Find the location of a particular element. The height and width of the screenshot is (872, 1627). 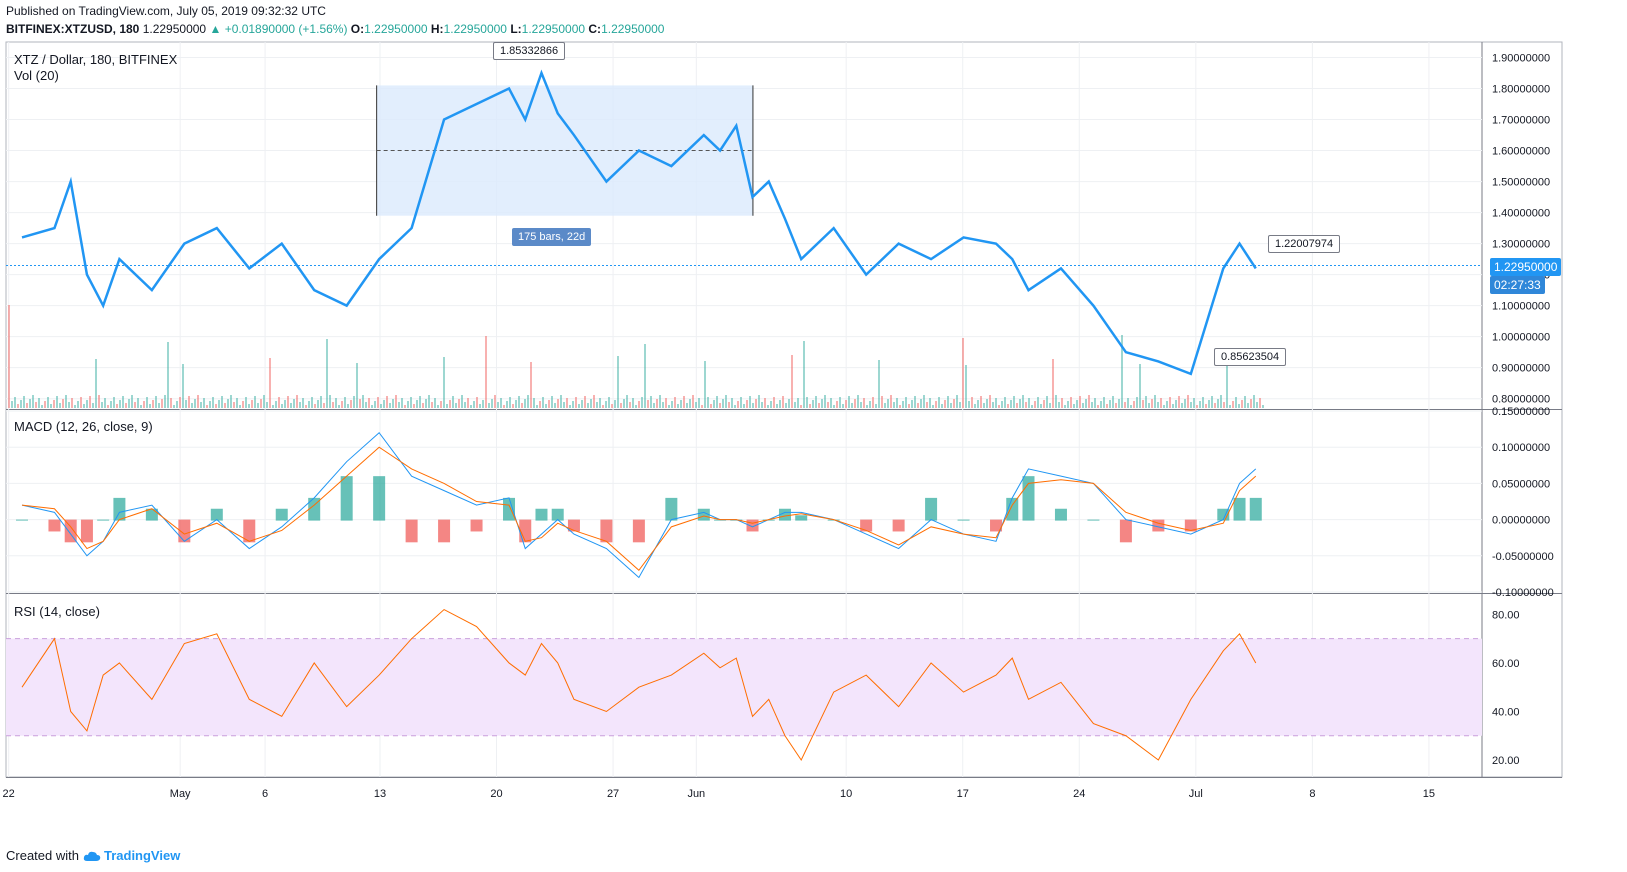

macd-tick-label: 0.10000000 is located at coordinates (1521, 448).